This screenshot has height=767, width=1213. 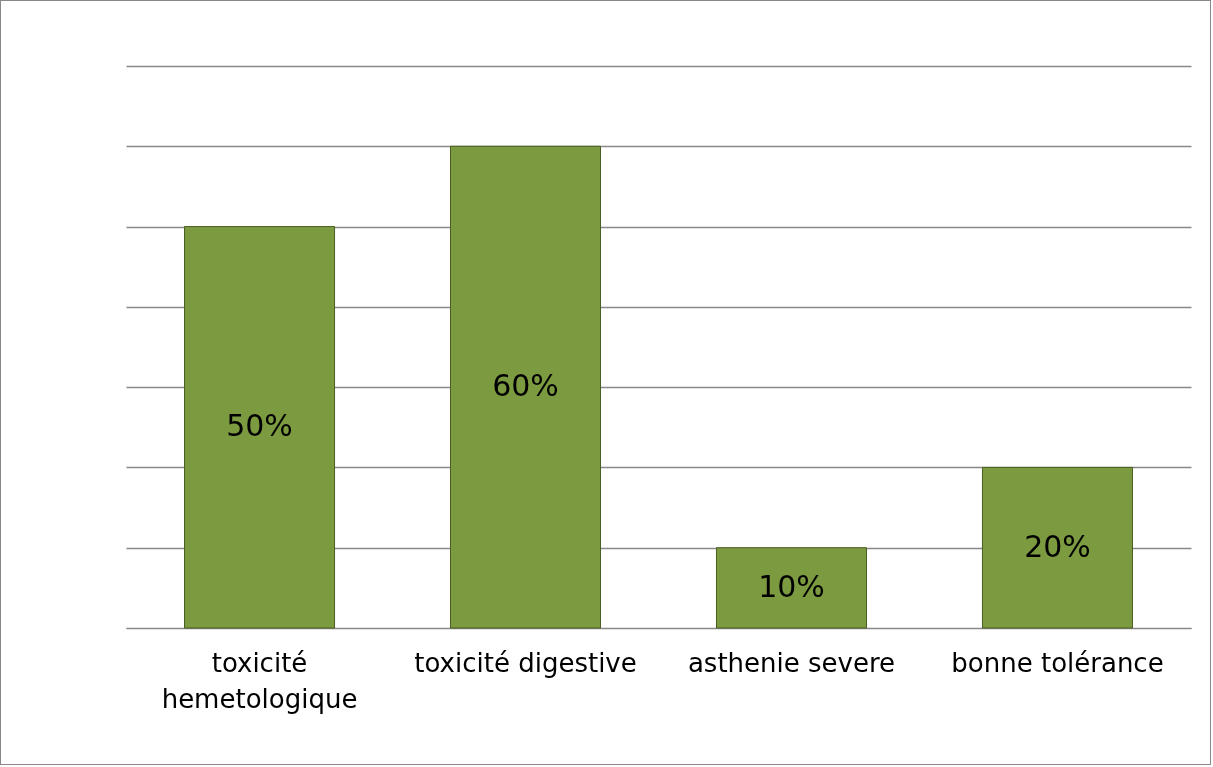 I want to click on data-label: 20%, so click(x=1057, y=546).